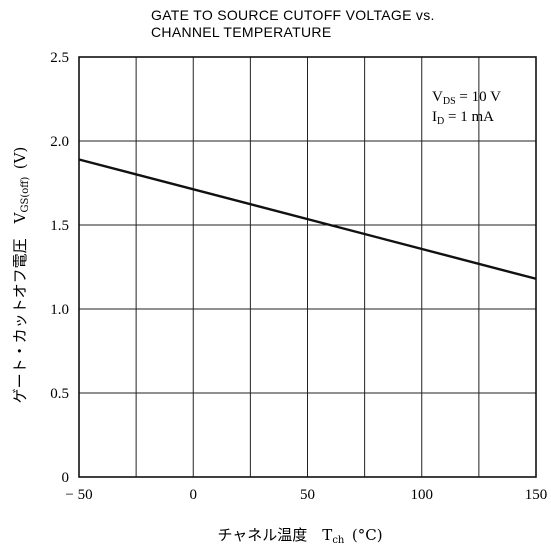 This screenshot has height=553, width=551. Describe the element at coordinates (59, 394) in the screenshot. I see `y-tick-label: 0.5` at that location.